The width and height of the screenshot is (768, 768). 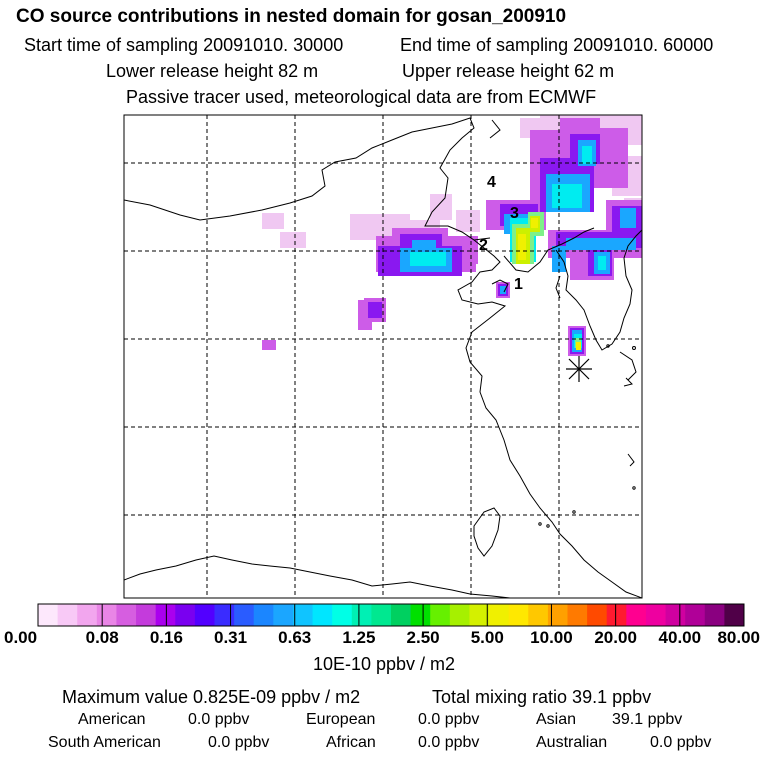 What do you see at coordinates (239, 742) in the screenshot?
I see `region-value-south-american: 0.0 ppbv` at bounding box center [239, 742].